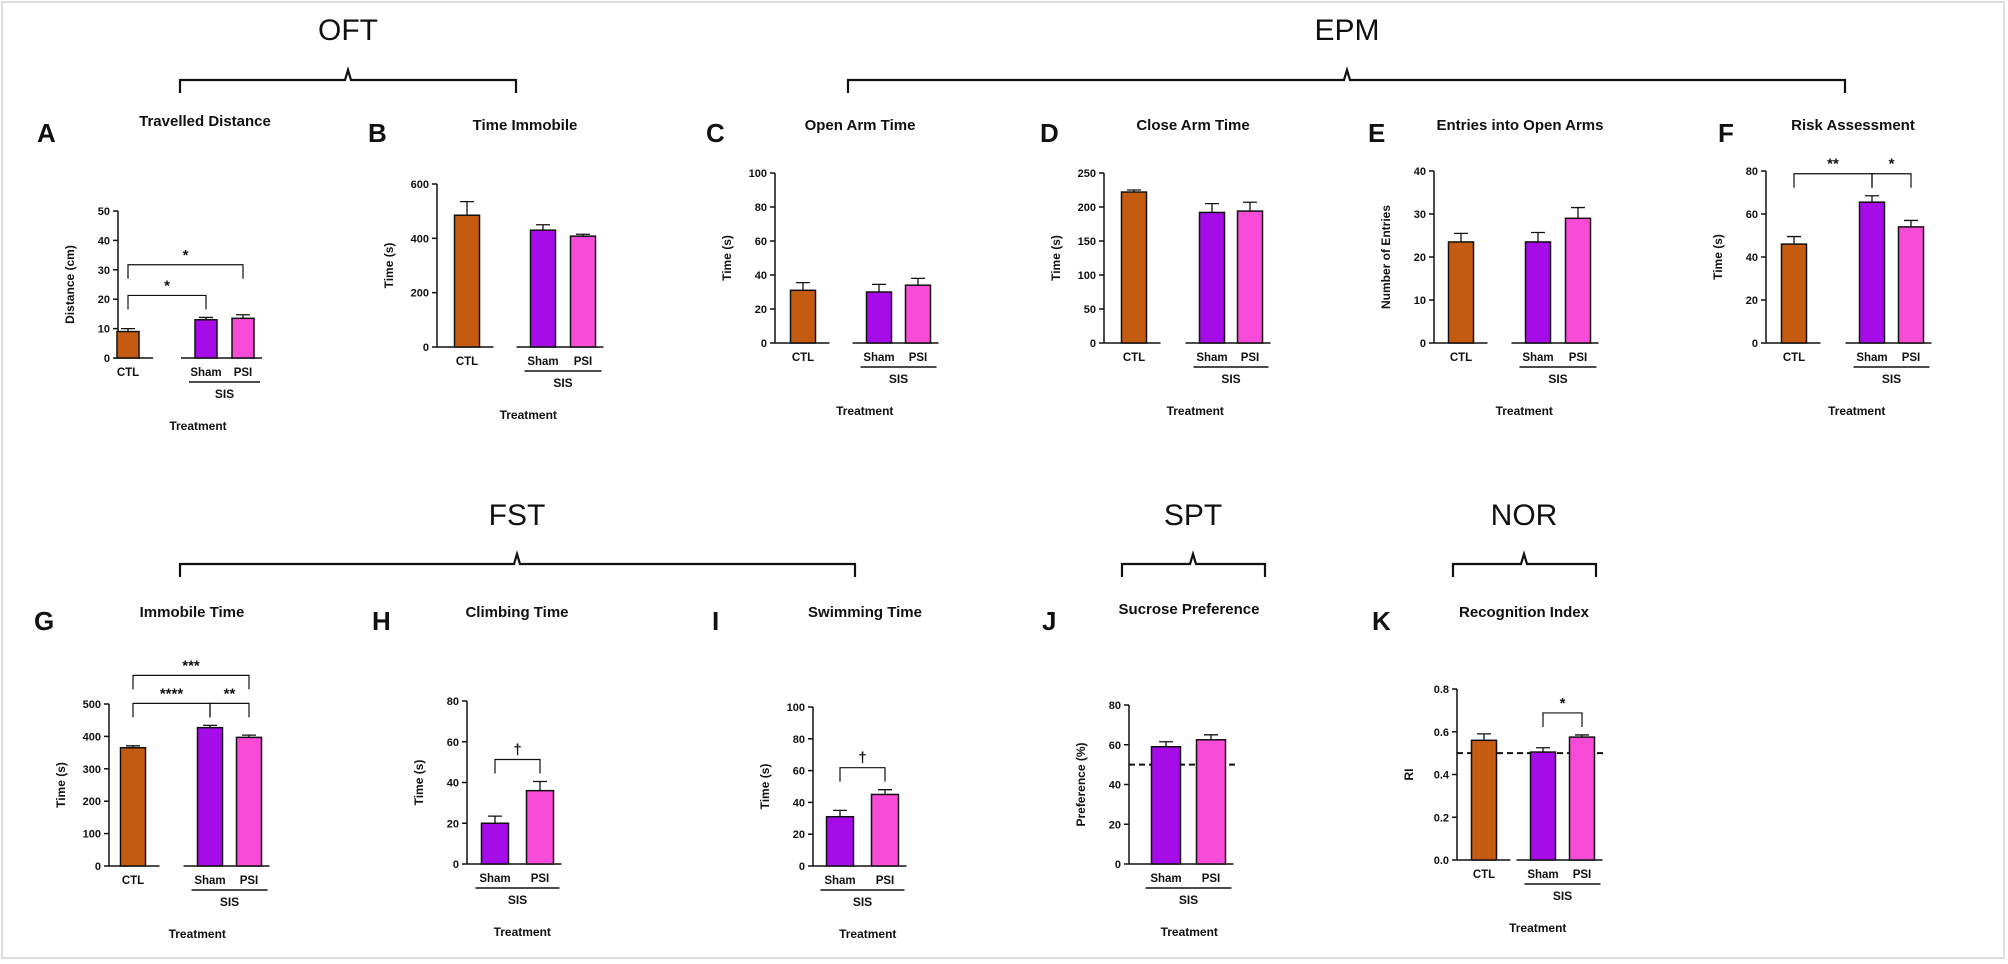  Describe the element at coordinates (540, 827) in the screenshot. I see `panel-h-bar-psi` at that location.